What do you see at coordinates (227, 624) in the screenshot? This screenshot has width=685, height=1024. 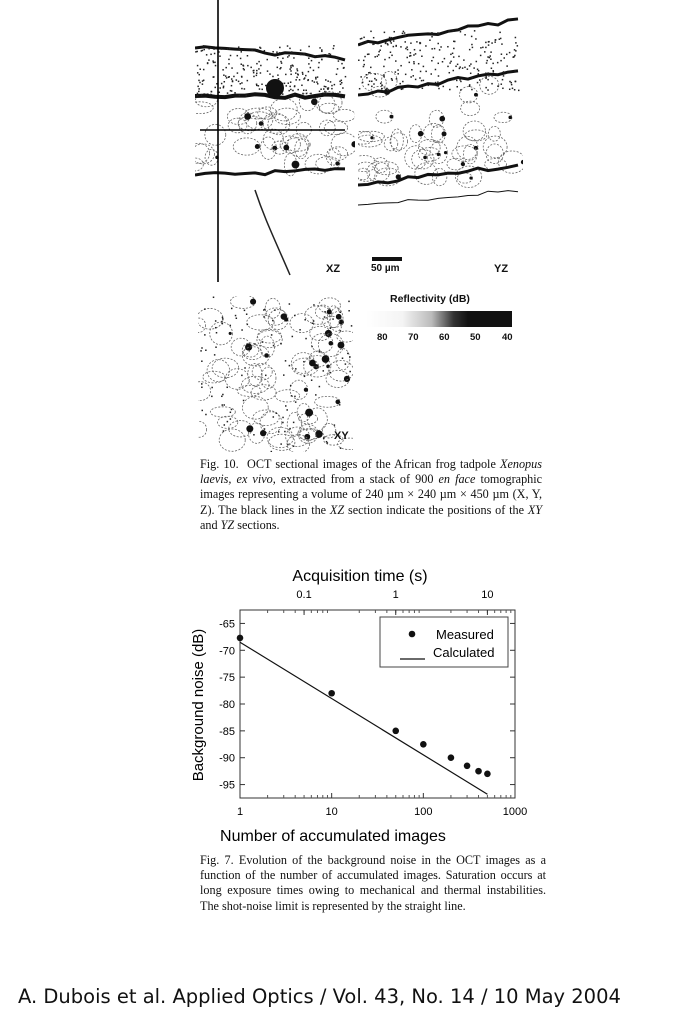 I see `y-tick-label: -65` at bounding box center [227, 624].